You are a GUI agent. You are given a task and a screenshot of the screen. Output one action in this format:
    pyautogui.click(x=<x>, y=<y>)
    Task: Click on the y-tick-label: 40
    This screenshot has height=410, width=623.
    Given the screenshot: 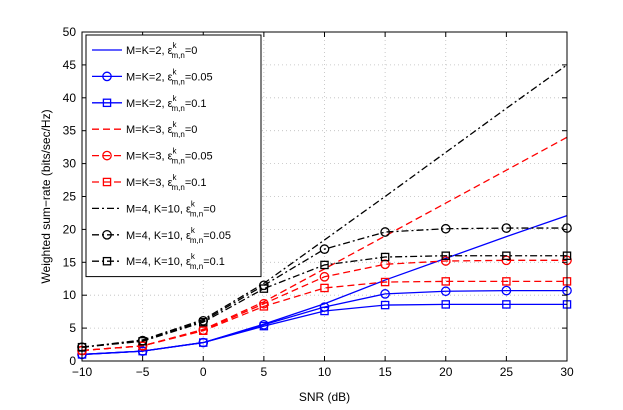 What is the action you would take?
    pyautogui.click(x=70, y=98)
    